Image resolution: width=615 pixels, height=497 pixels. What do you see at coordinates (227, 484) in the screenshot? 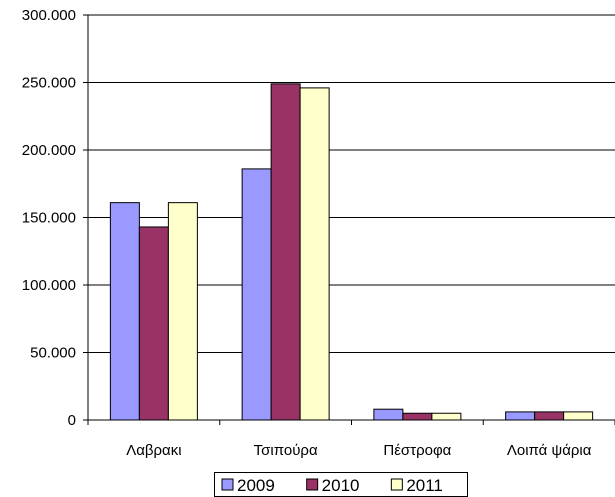
I see `legend-swatch-2009` at bounding box center [227, 484].